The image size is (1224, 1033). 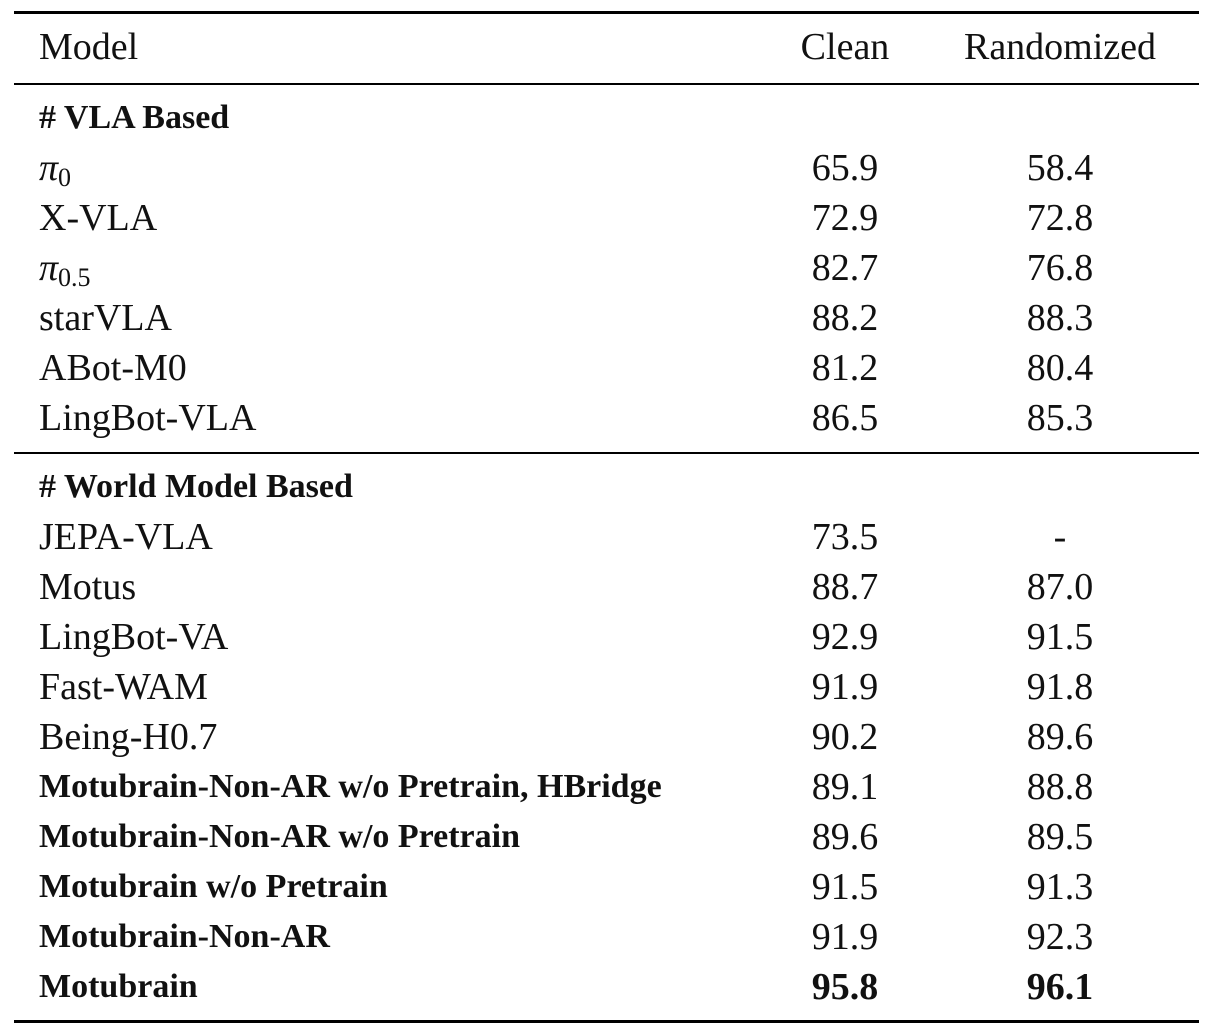 I want to click on table-row: Motubrain-Non-AR w/o Pretrain 89.6 89.5, so click(x=612, y=837).